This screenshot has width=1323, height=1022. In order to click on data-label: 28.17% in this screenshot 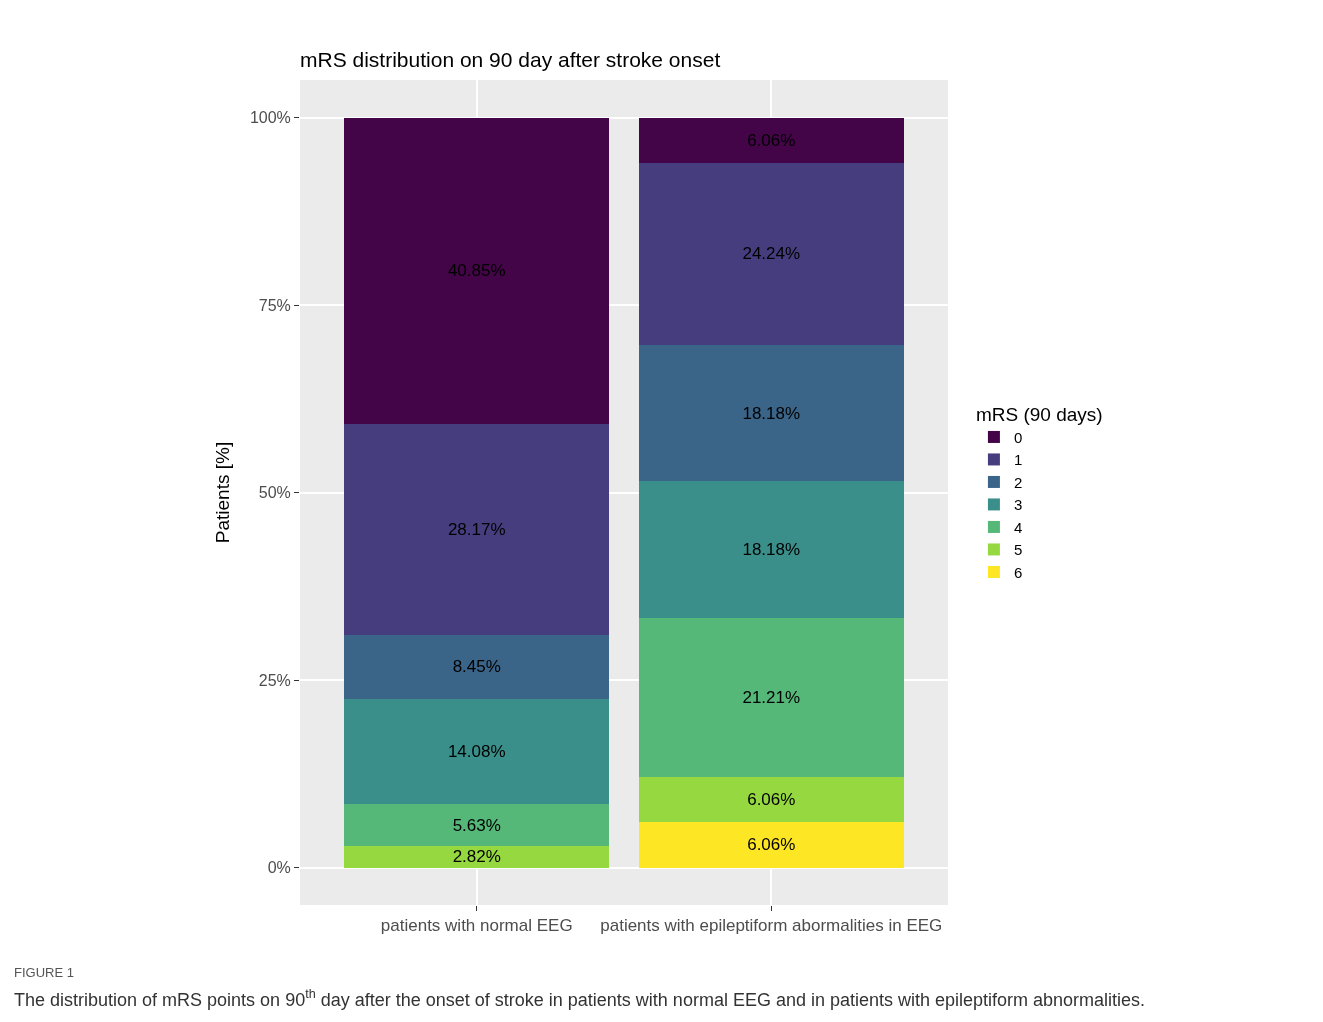, I will do `click(476, 530)`.